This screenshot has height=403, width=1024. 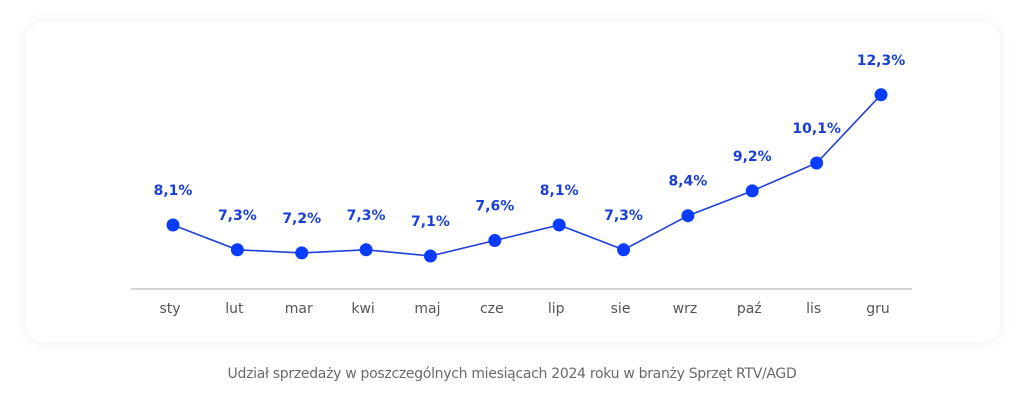 I want to click on data-label: 7,1%, so click(x=430, y=222).